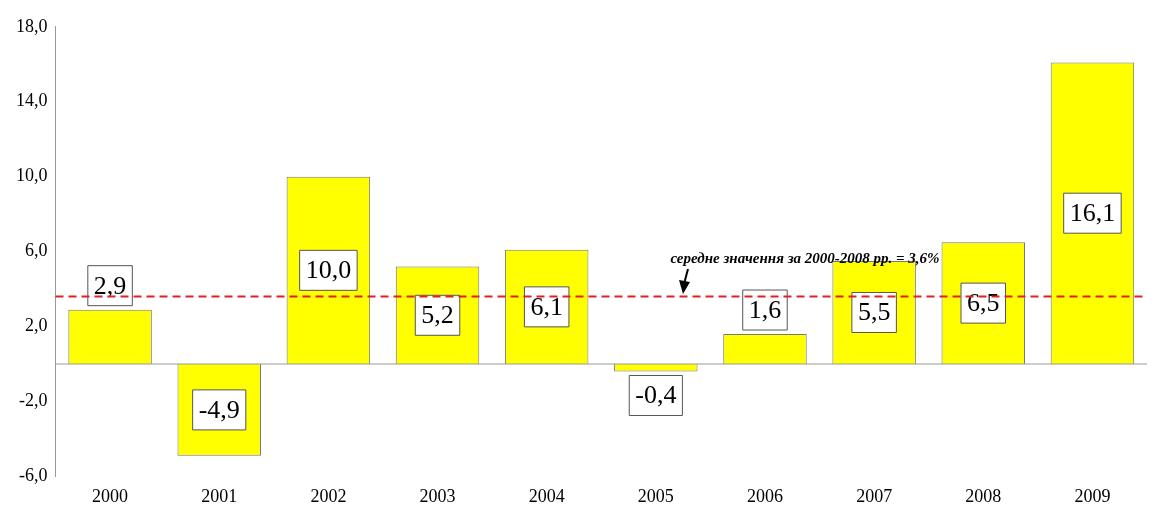  I want to click on y-tick-label: -6,0, so click(33, 475).